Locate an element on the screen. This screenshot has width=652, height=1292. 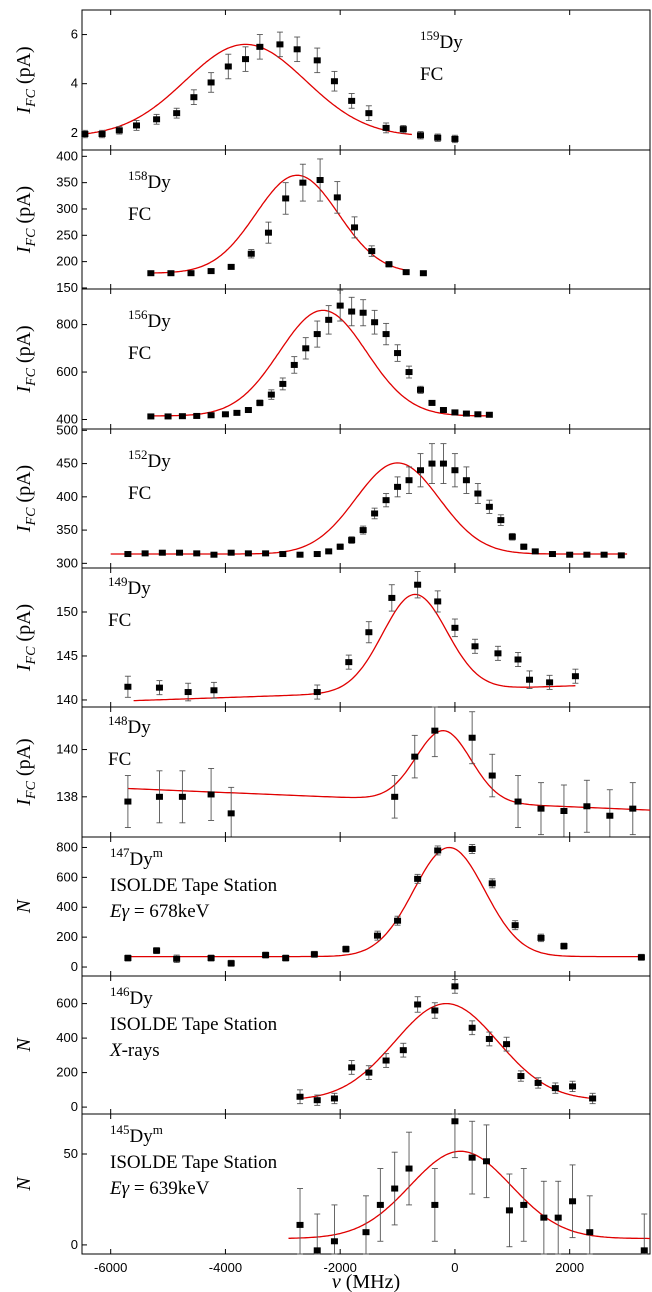
panel-caption: ISOLDE Tape Station is located at coordinates (194, 885).